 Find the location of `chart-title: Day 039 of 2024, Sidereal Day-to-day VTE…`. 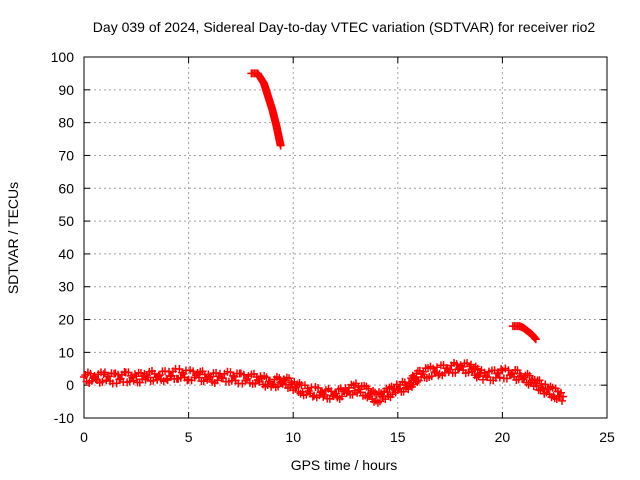

chart-title: Day 039 of 2024, Sidereal Day-to-day VTE… is located at coordinates (344, 27).